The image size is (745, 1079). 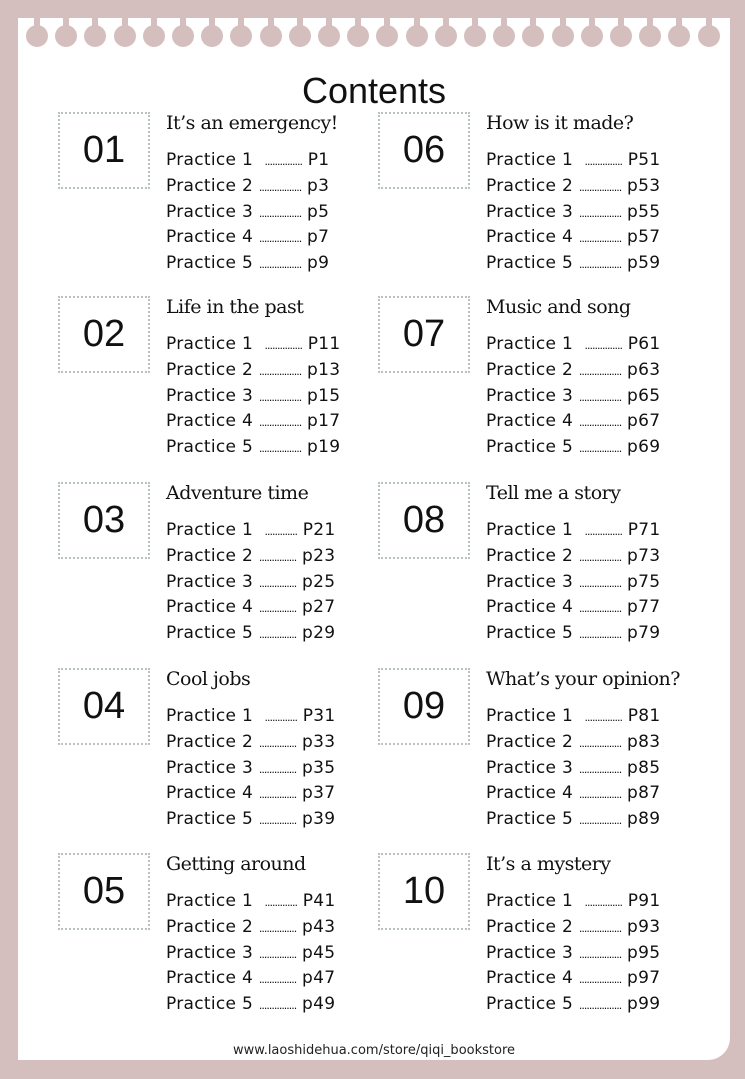 What do you see at coordinates (251, 981) in the screenshot?
I see `practice-entry: Practice 4 ............... p47` at bounding box center [251, 981].